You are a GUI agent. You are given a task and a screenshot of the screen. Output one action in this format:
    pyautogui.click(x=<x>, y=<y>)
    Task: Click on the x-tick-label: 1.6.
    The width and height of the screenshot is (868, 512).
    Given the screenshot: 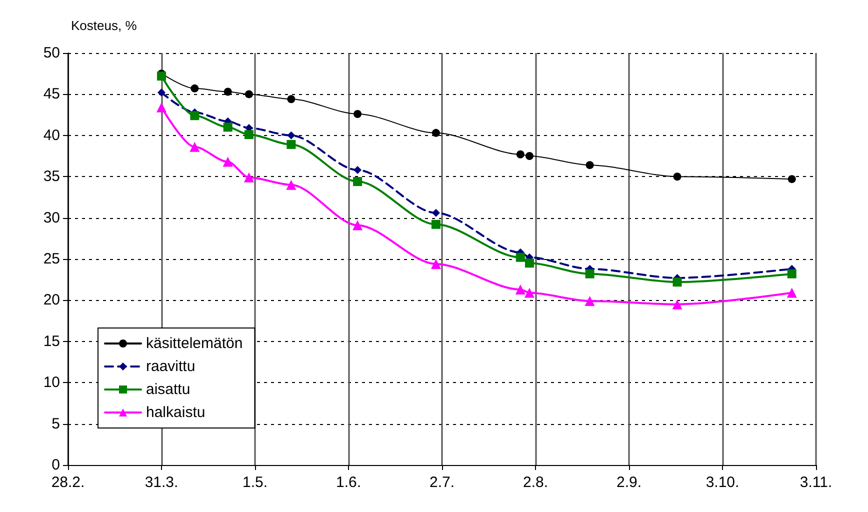 What is the action you would take?
    pyautogui.click(x=349, y=482)
    